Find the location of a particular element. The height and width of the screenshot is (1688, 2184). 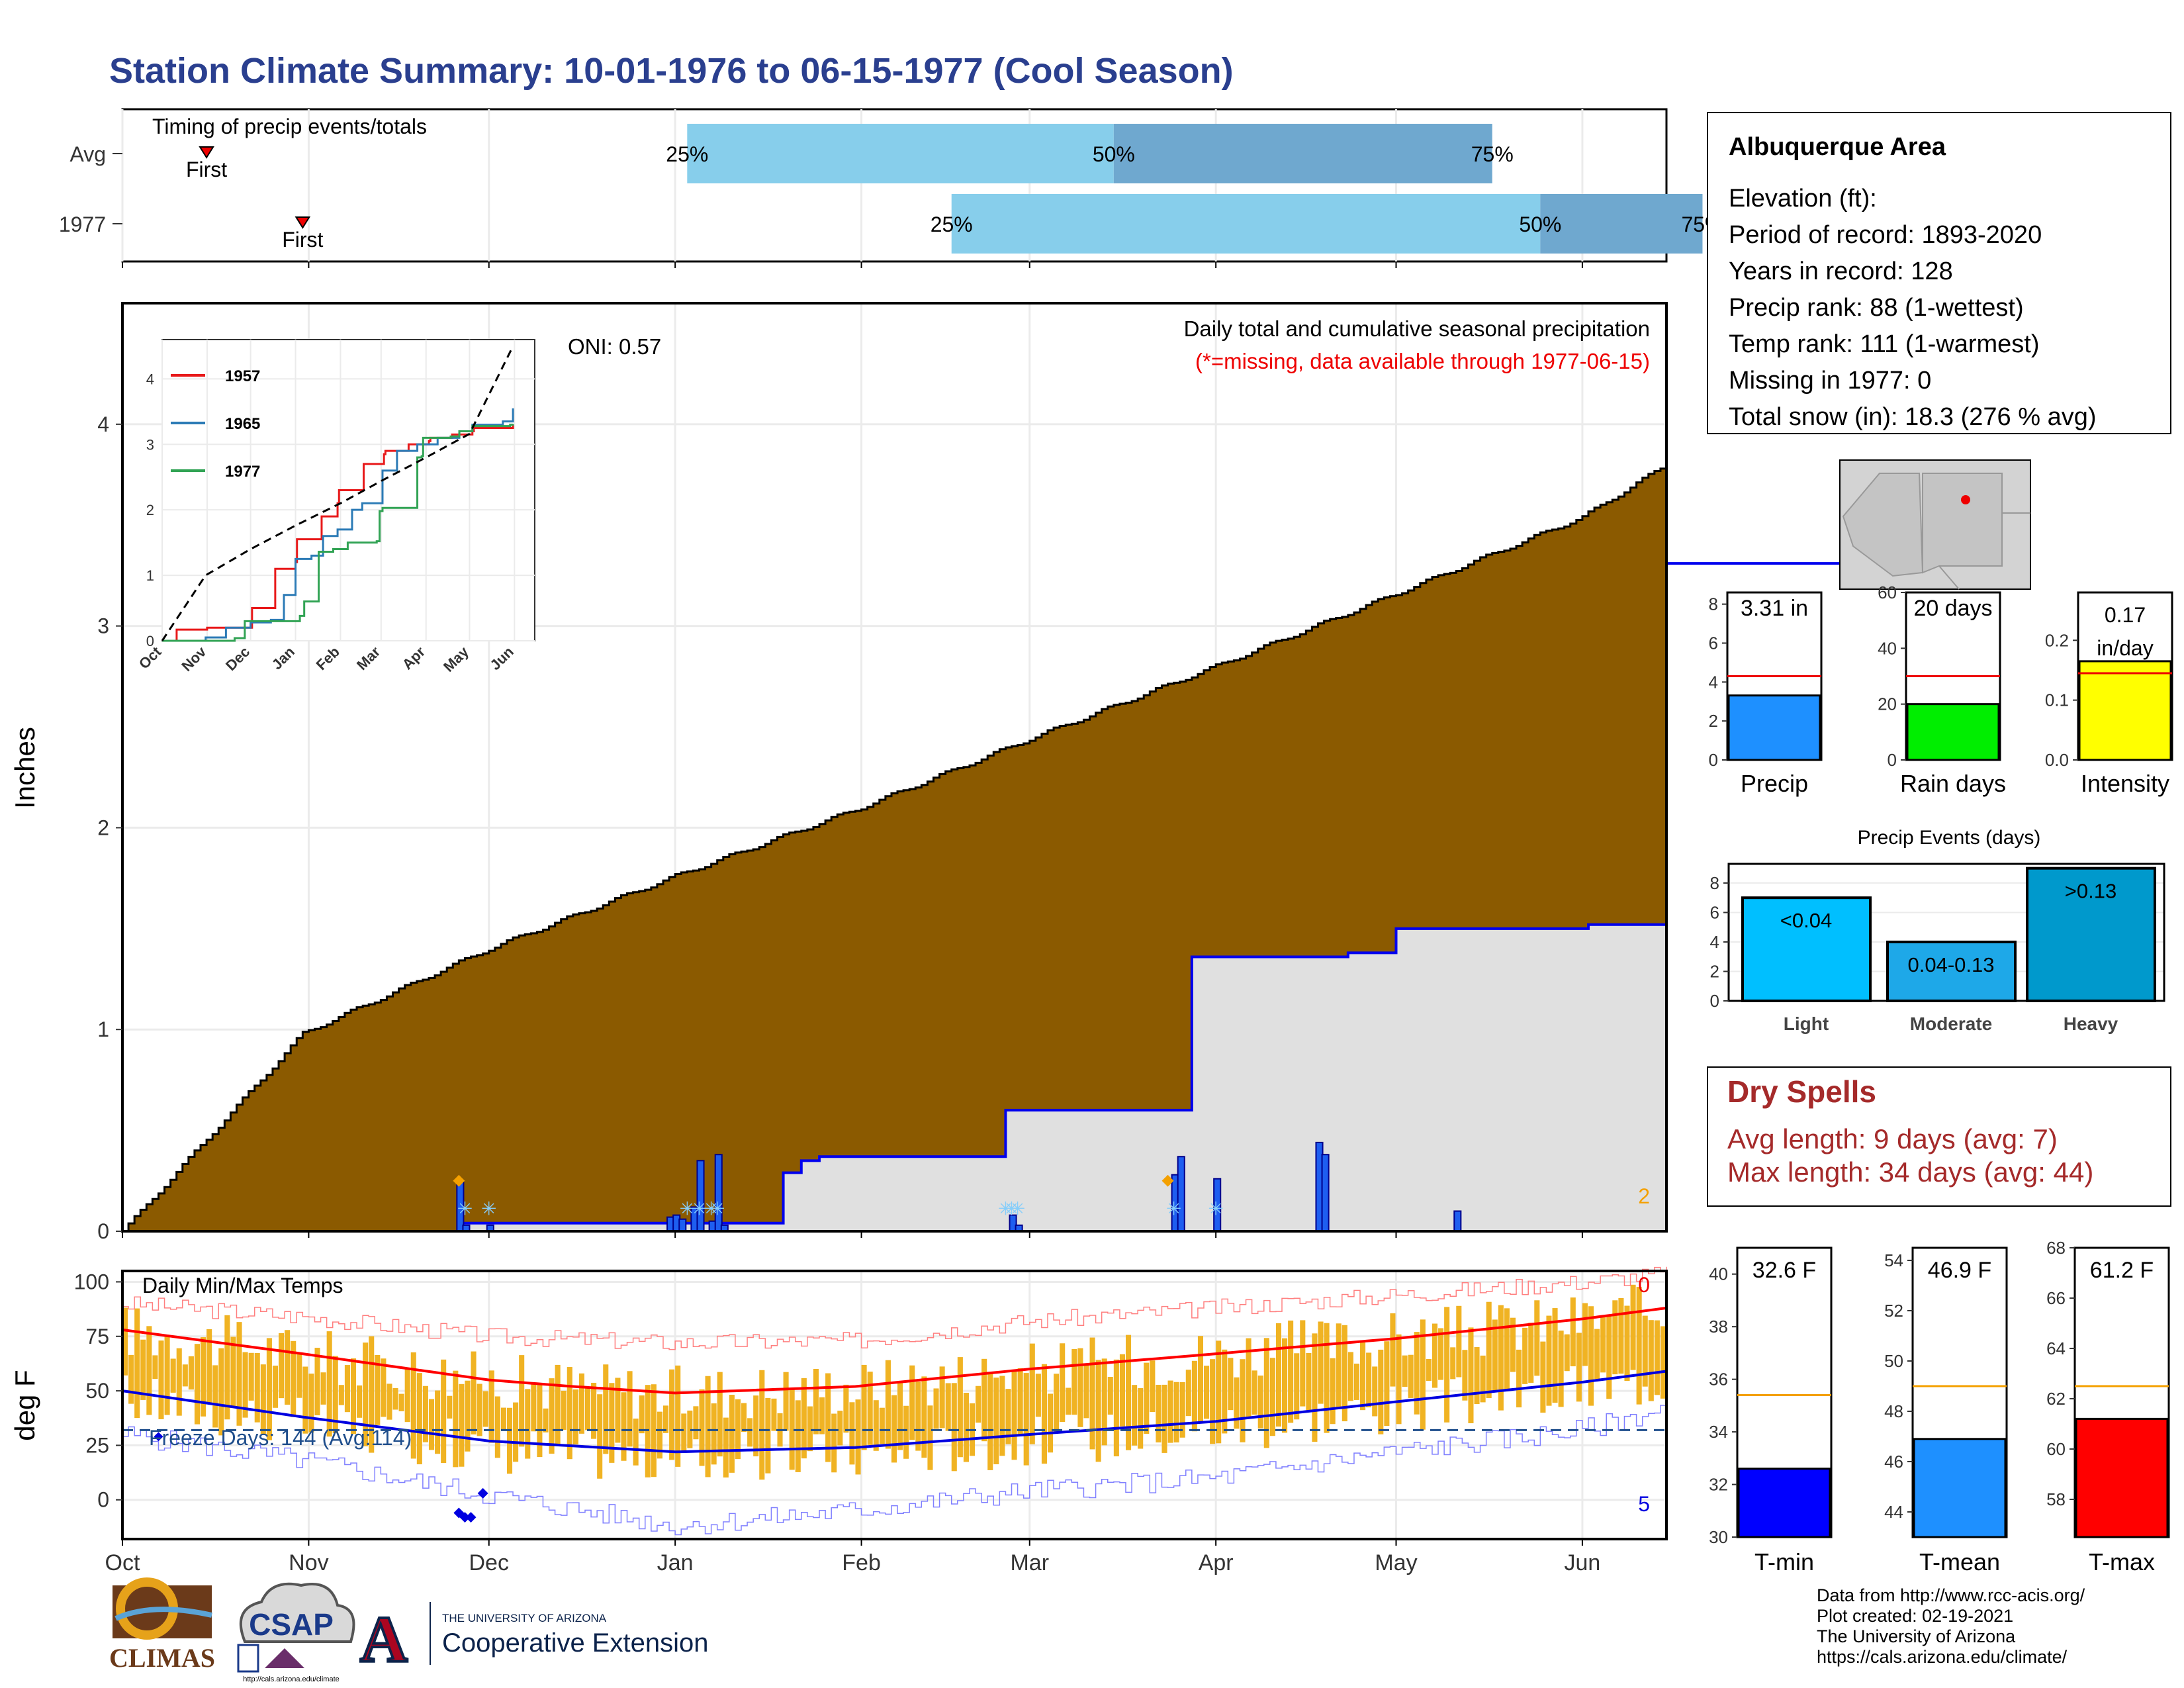

month-label: Oct is located at coordinates (122, 1562).